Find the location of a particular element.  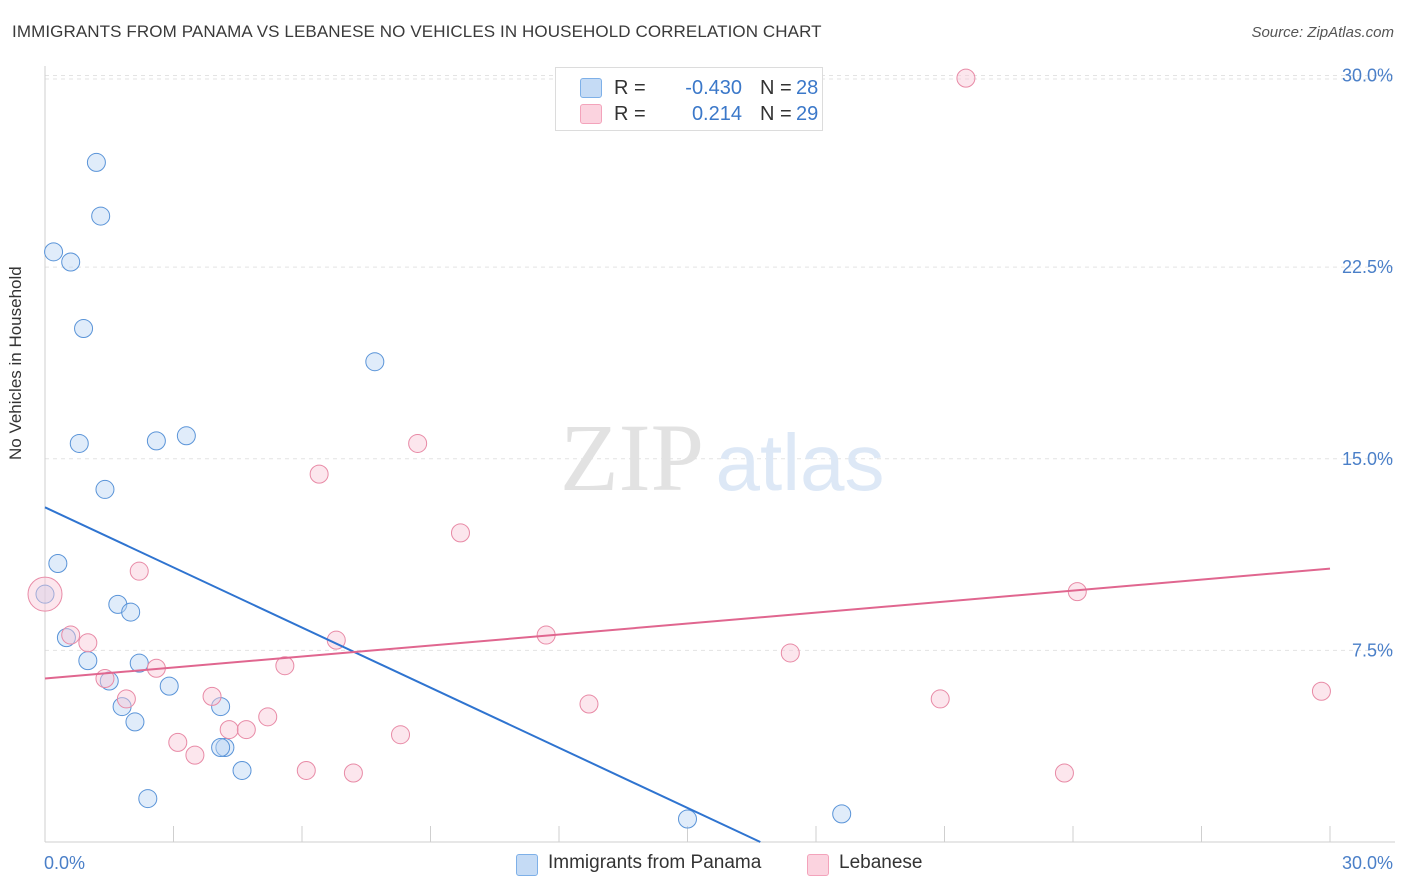

correlation-legend: R = -0.430 N = 28 R = 0.214 N = 29 is located at coordinates (689, 99).